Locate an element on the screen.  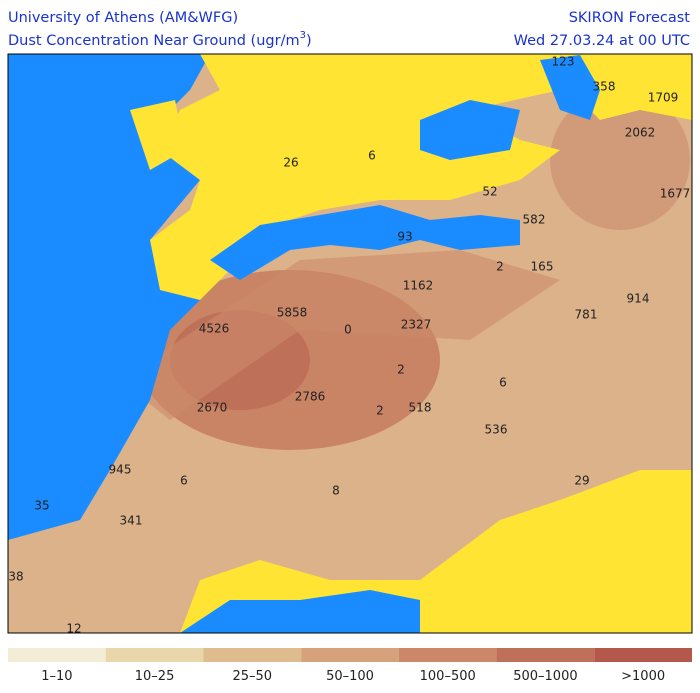
legend-label: 25–50 is located at coordinates (252, 676).